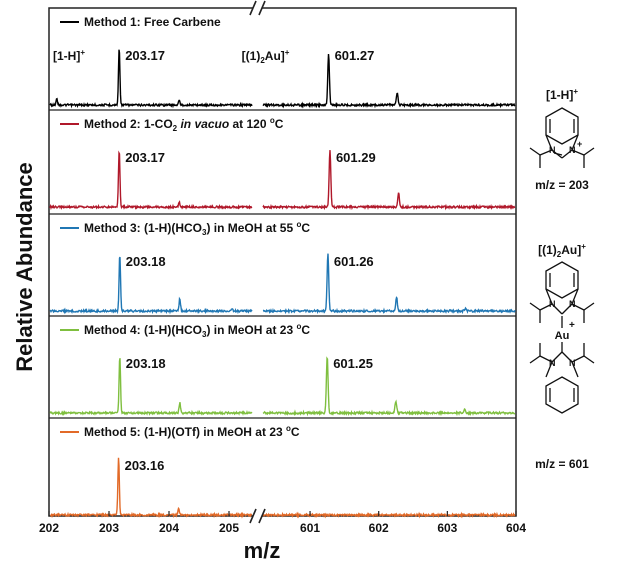  I want to click on y-axis-label: Relative Abundance, so click(24, 266).